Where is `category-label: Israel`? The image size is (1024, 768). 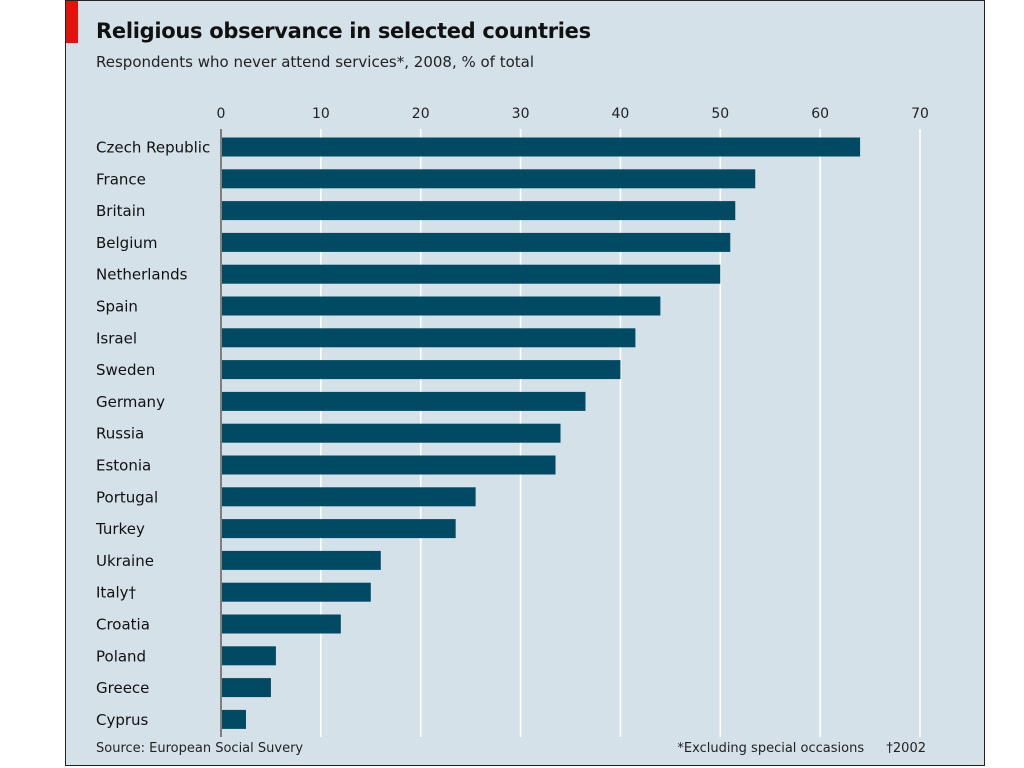
category-label: Israel is located at coordinates (116, 338).